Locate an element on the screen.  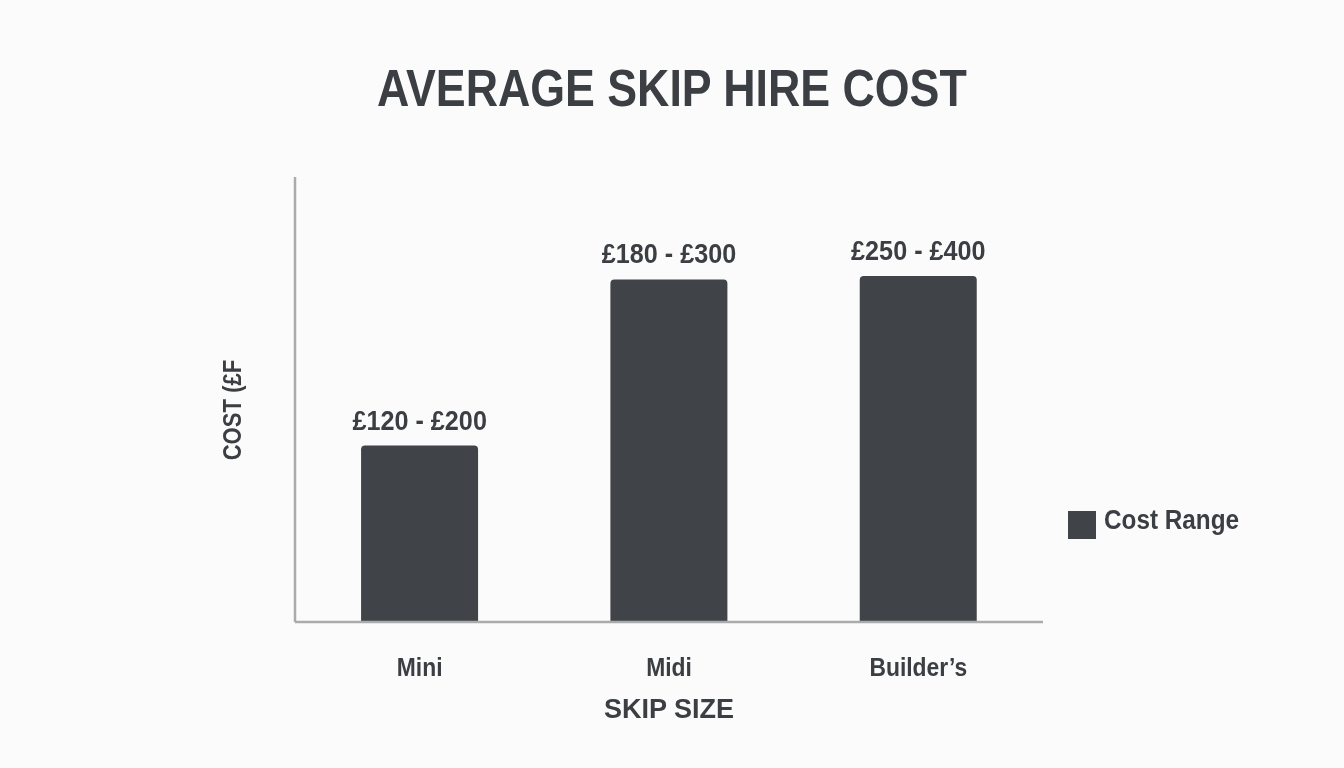
annotation: £120 - £200 is located at coordinates (419, 420).